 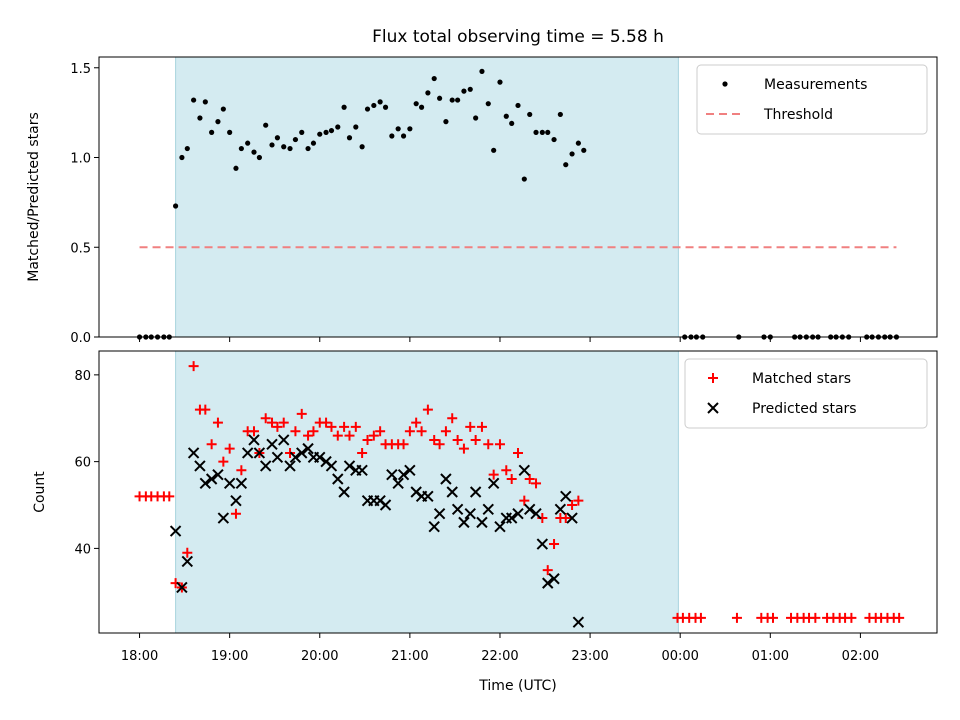 What do you see at coordinates (725, 84) in the screenshot?
I see `legend-dot-marker` at bounding box center [725, 84].